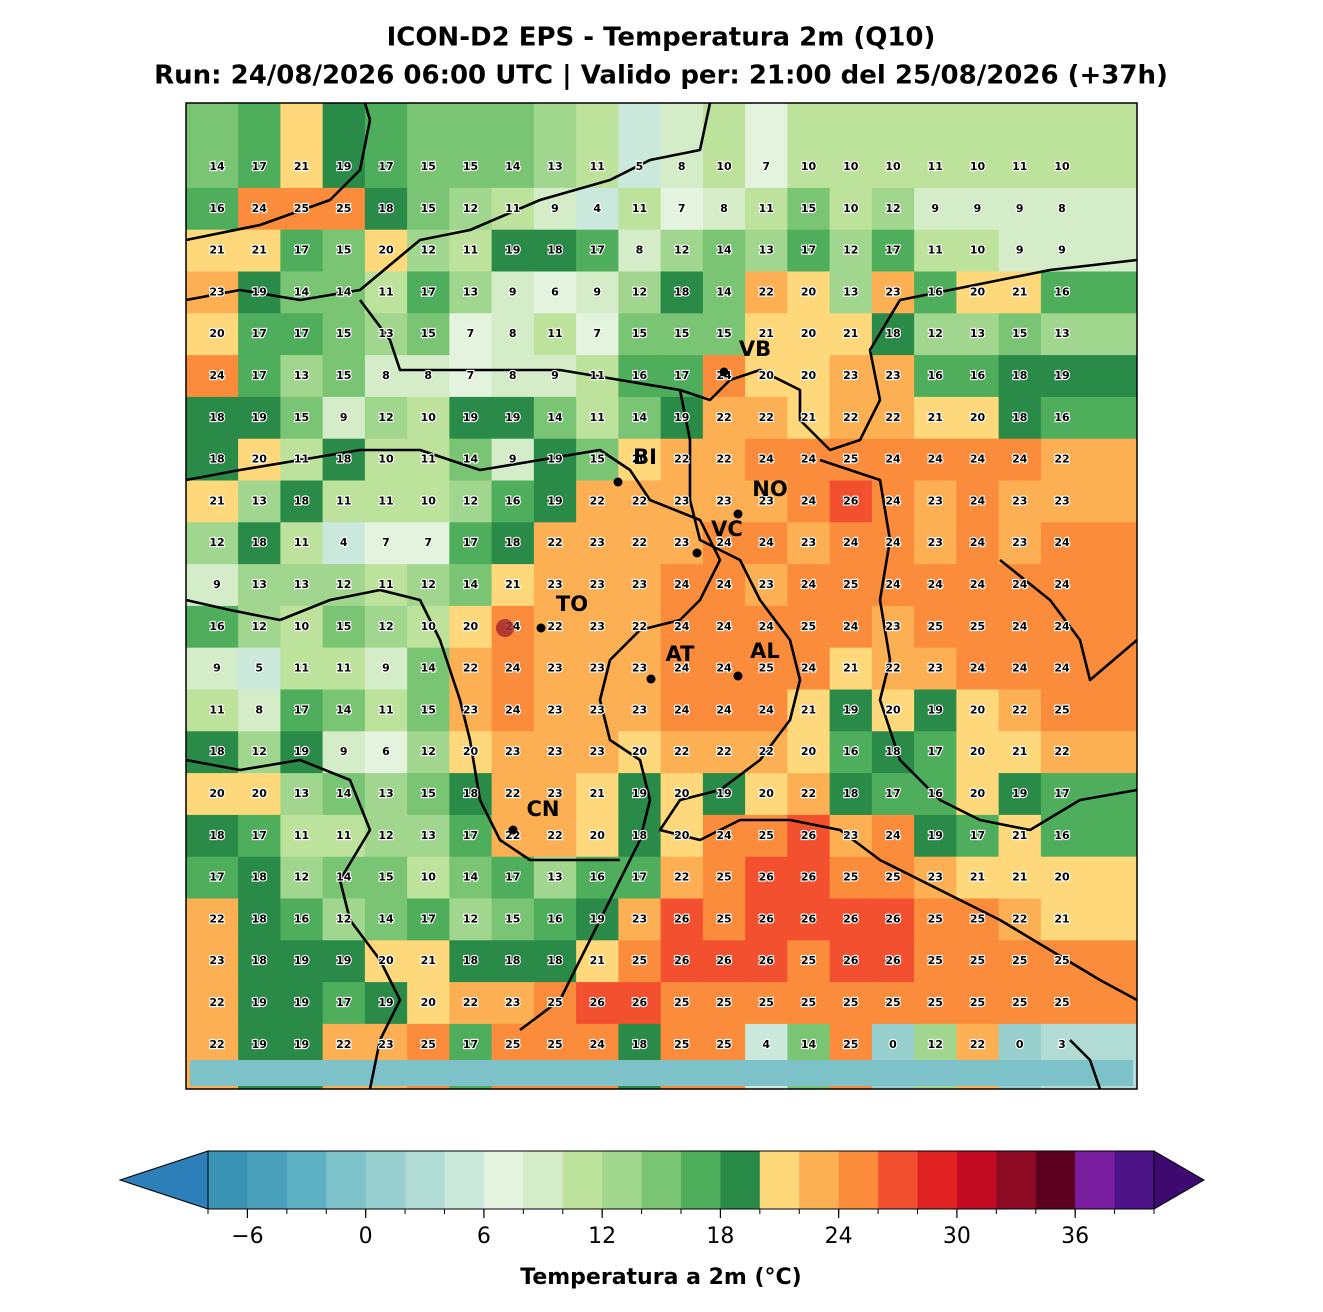 The width and height of the screenshot is (1323, 1312). What do you see at coordinates (597, 208) in the screenshot?
I see `grid-value: 4` at bounding box center [597, 208].